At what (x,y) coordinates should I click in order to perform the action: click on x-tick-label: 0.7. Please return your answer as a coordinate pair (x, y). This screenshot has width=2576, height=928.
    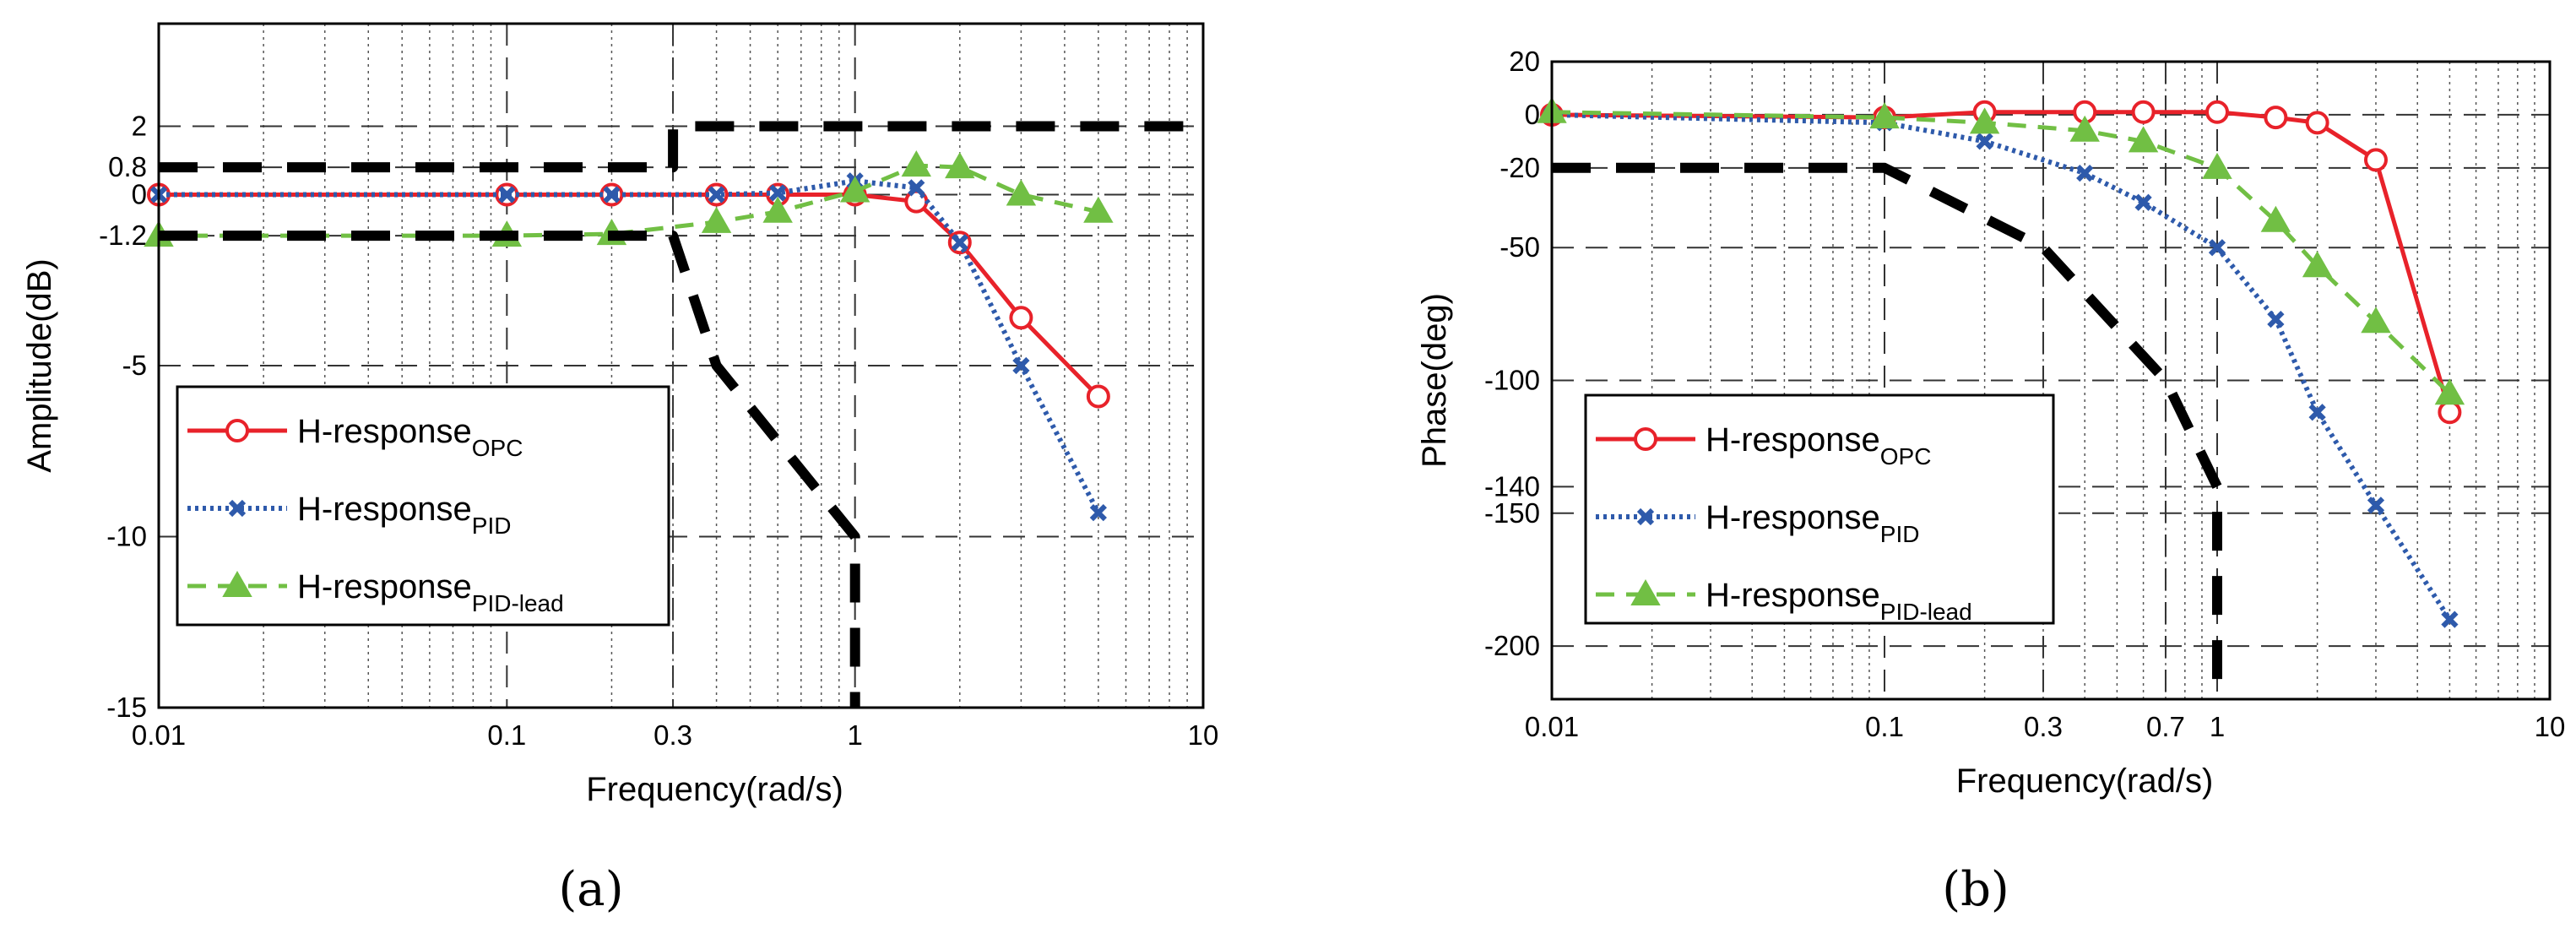
    Looking at the image, I should click on (2166, 726).